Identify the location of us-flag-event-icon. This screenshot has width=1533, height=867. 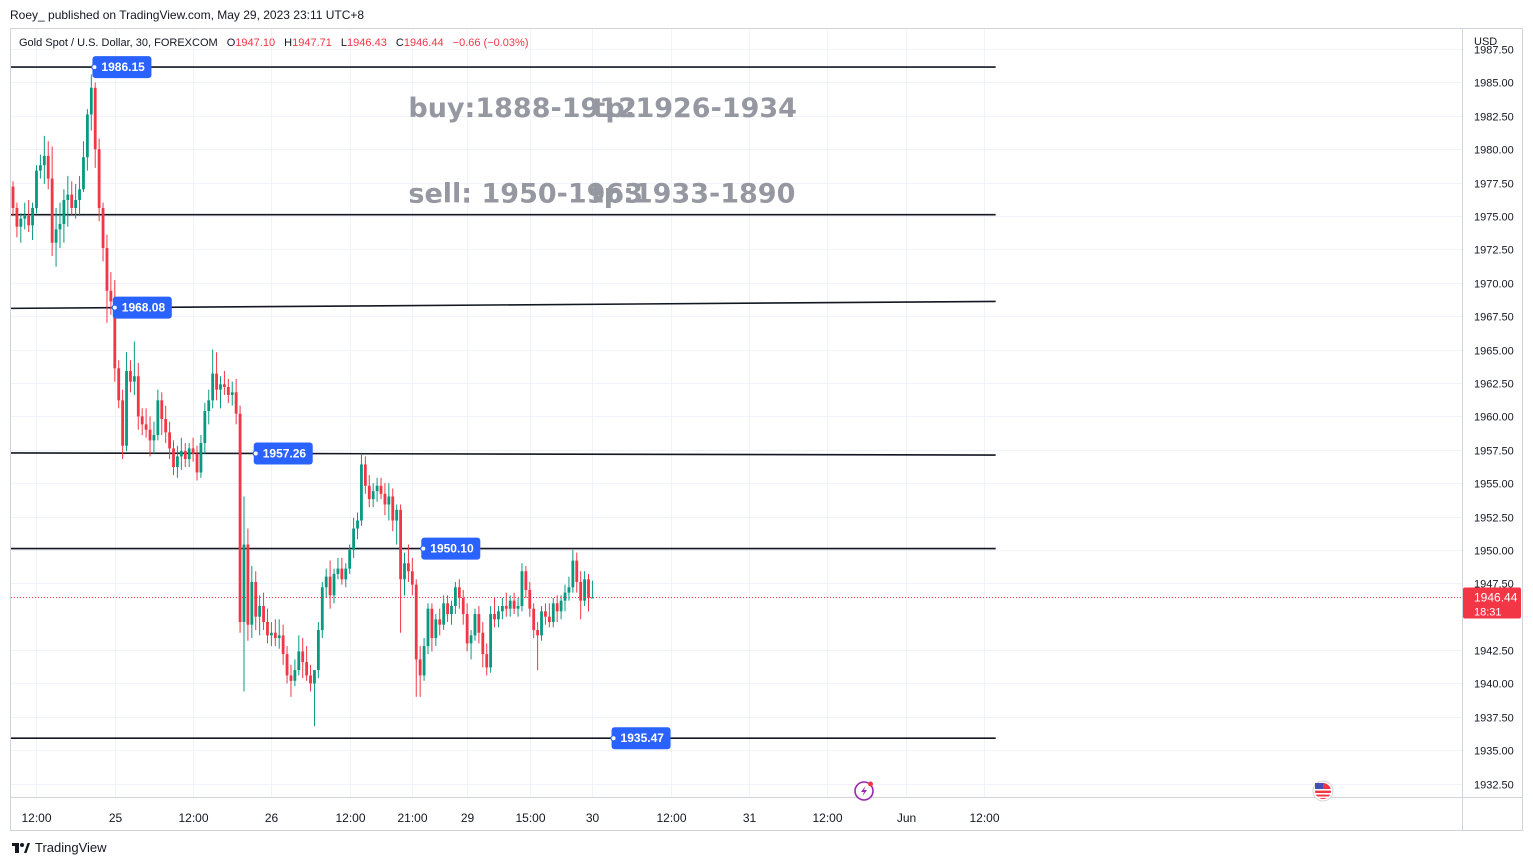
(1323, 791).